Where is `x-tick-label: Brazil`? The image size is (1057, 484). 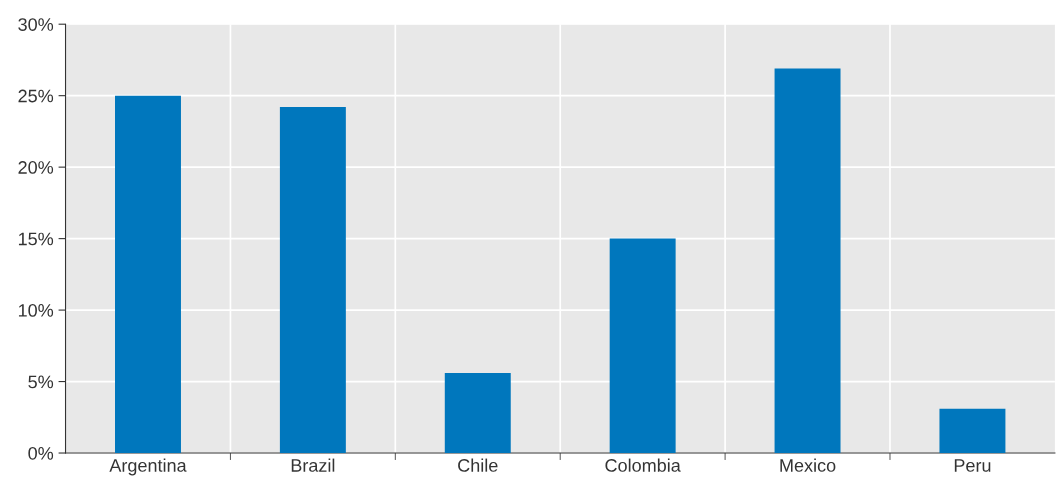
x-tick-label: Brazil is located at coordinates (313, 465).